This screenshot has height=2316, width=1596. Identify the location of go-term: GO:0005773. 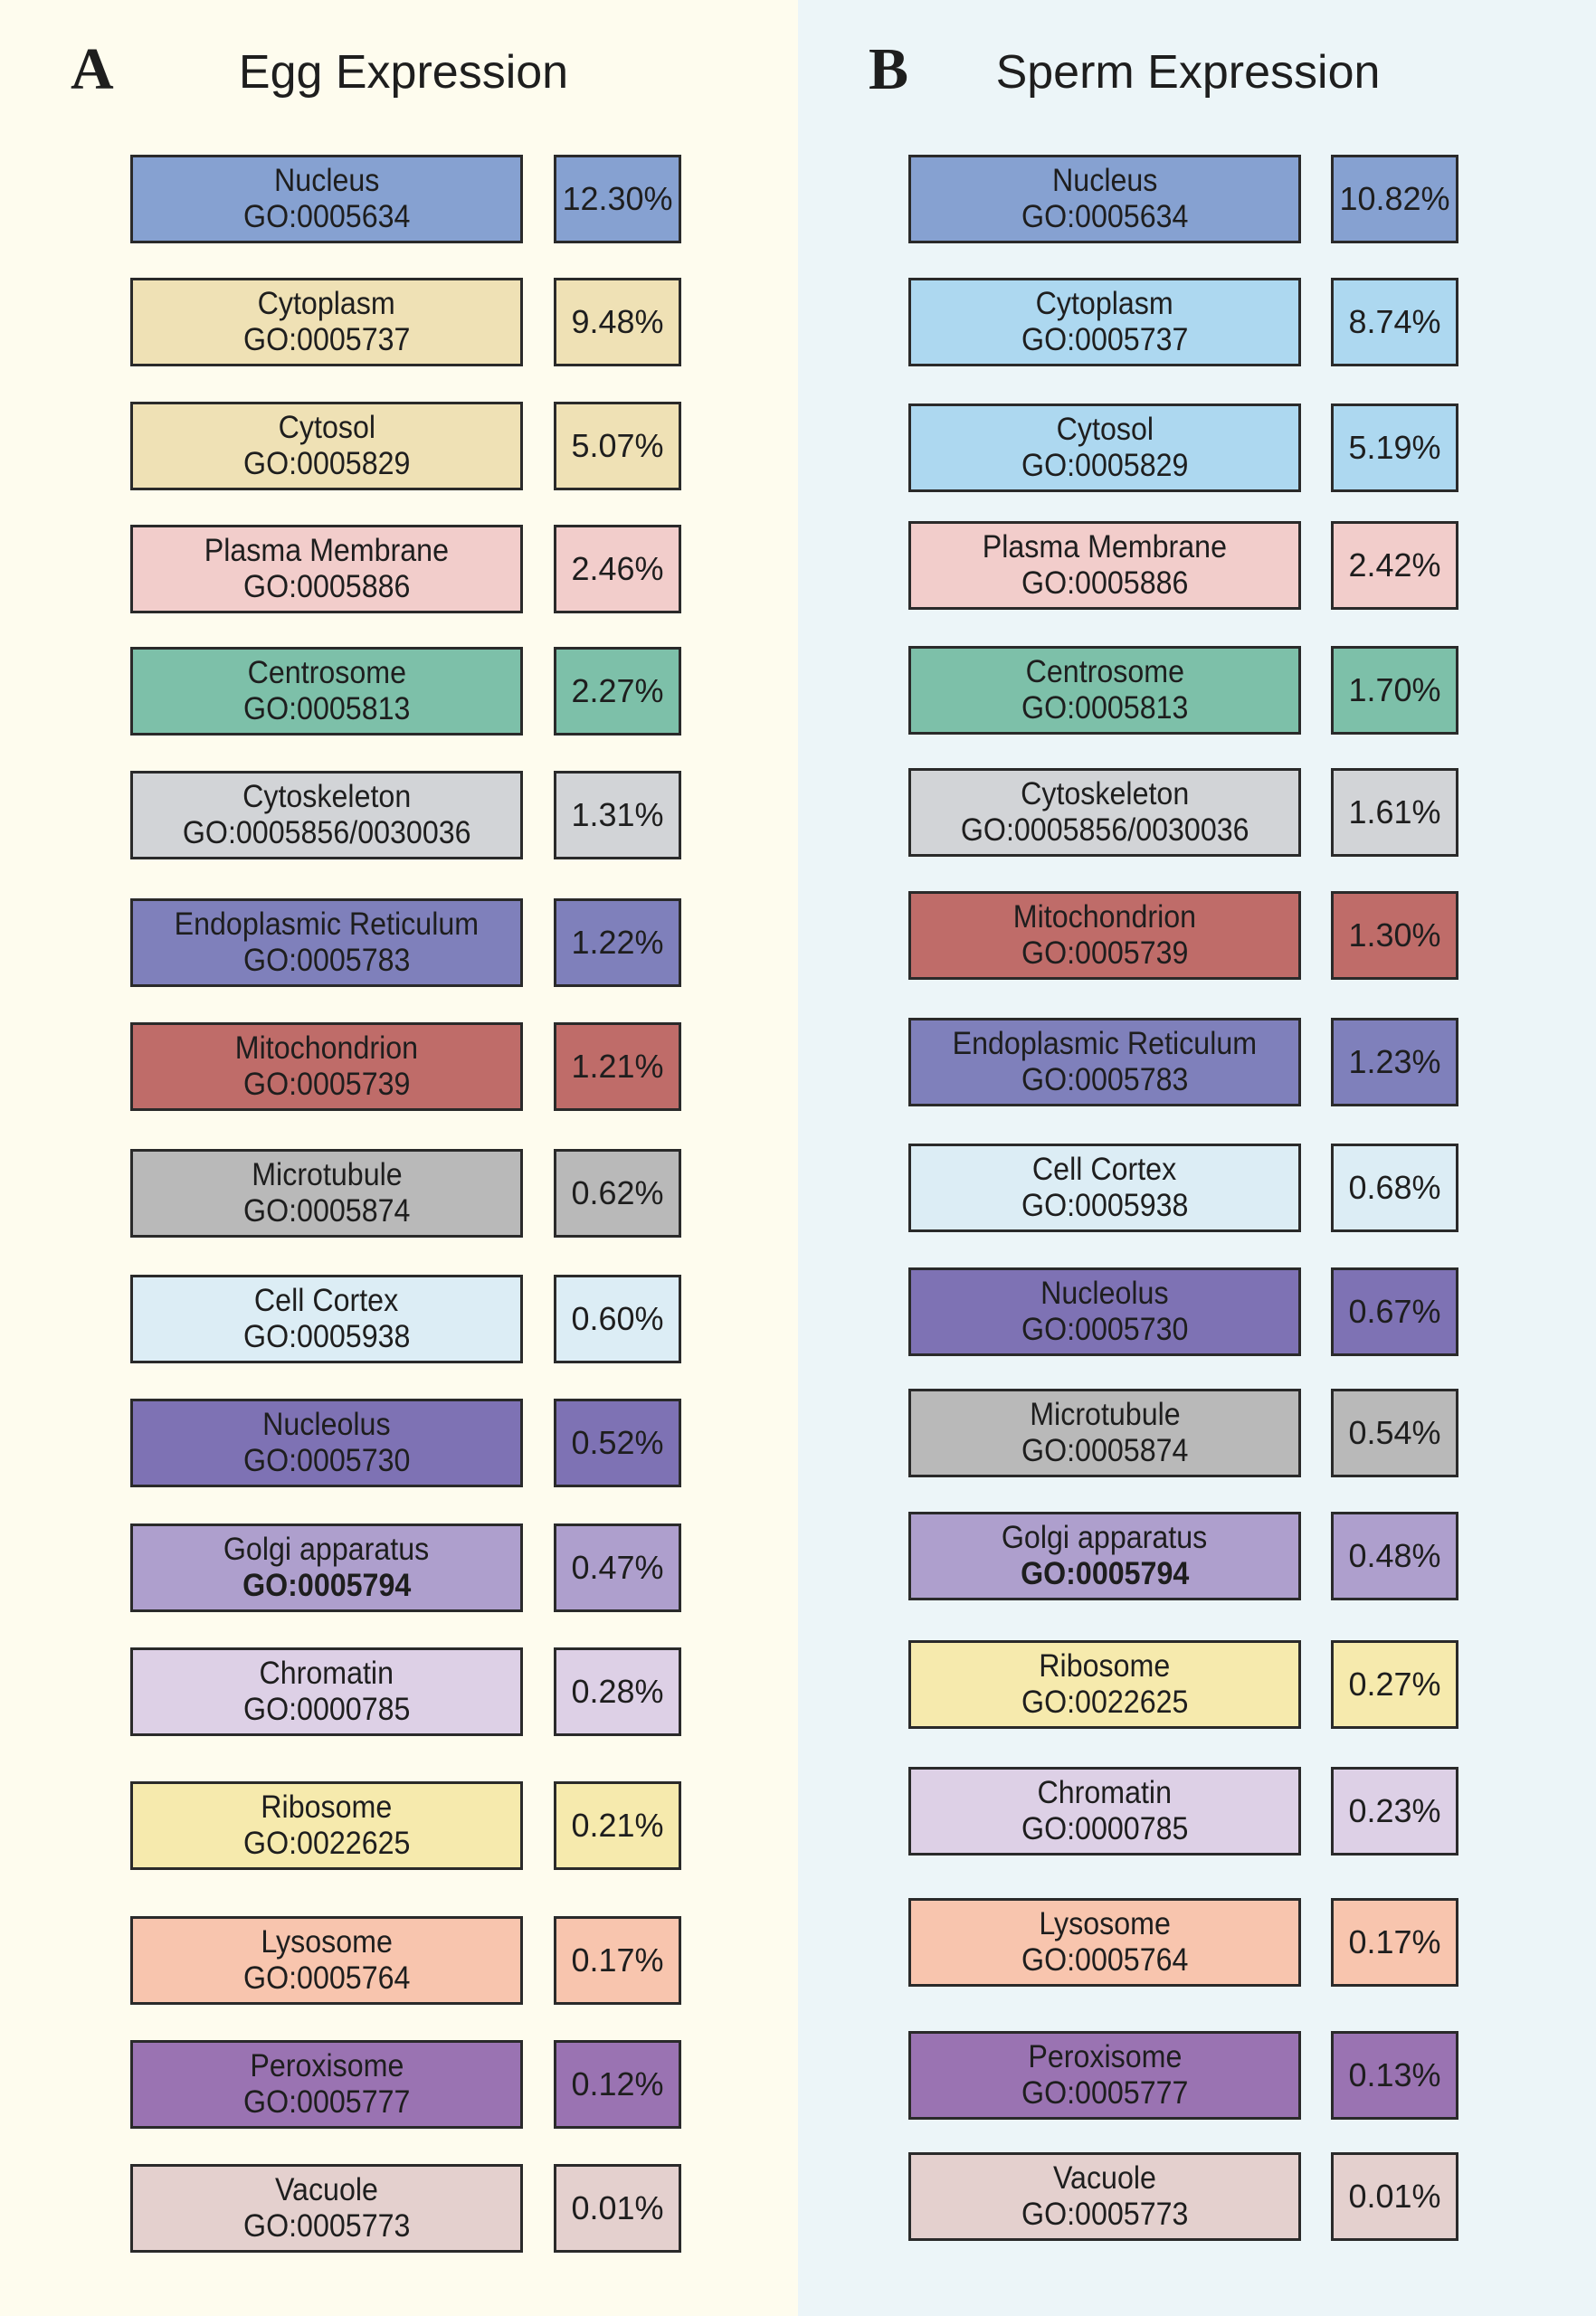
(1105, 2214).